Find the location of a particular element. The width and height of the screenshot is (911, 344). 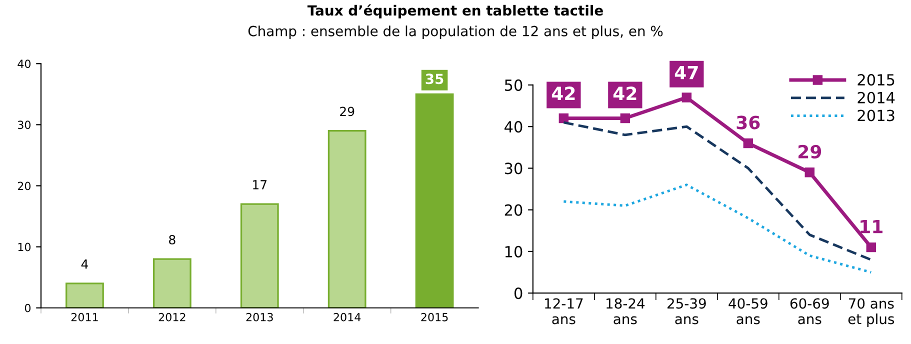

data-label: 36 is located at coordinates (748, 123).